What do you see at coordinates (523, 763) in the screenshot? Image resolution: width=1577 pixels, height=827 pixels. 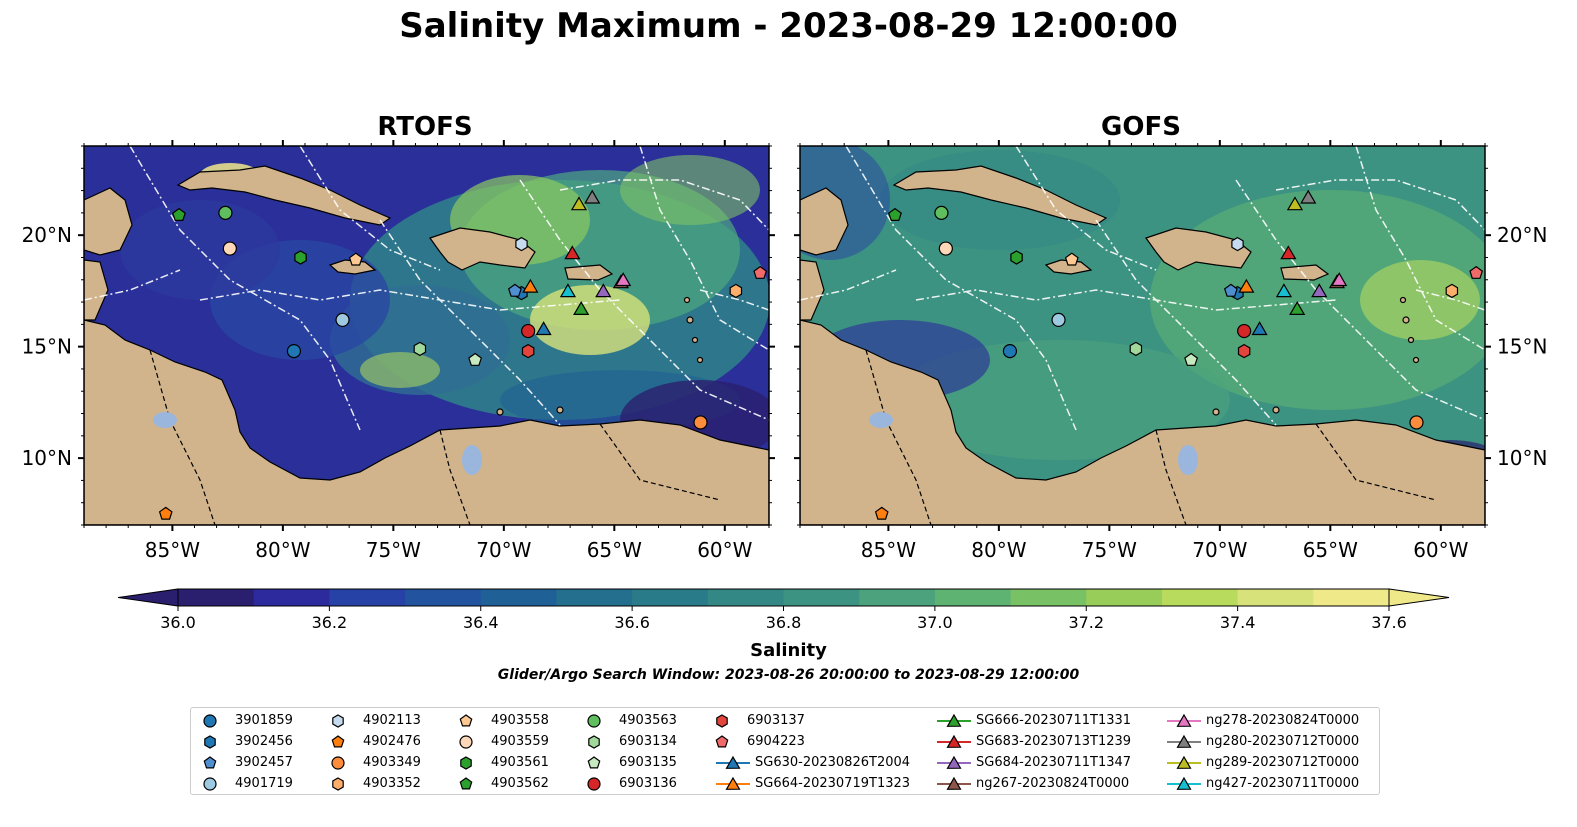 I see `legend-item: 4903561` at bounding box center [523, 763].